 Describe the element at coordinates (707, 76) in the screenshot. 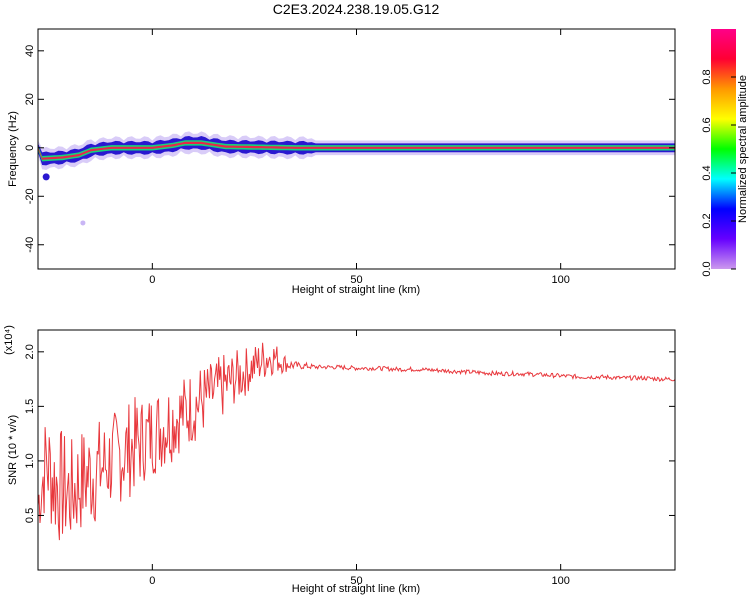

I see `colorbar-tick-label: 0.8` at that location.